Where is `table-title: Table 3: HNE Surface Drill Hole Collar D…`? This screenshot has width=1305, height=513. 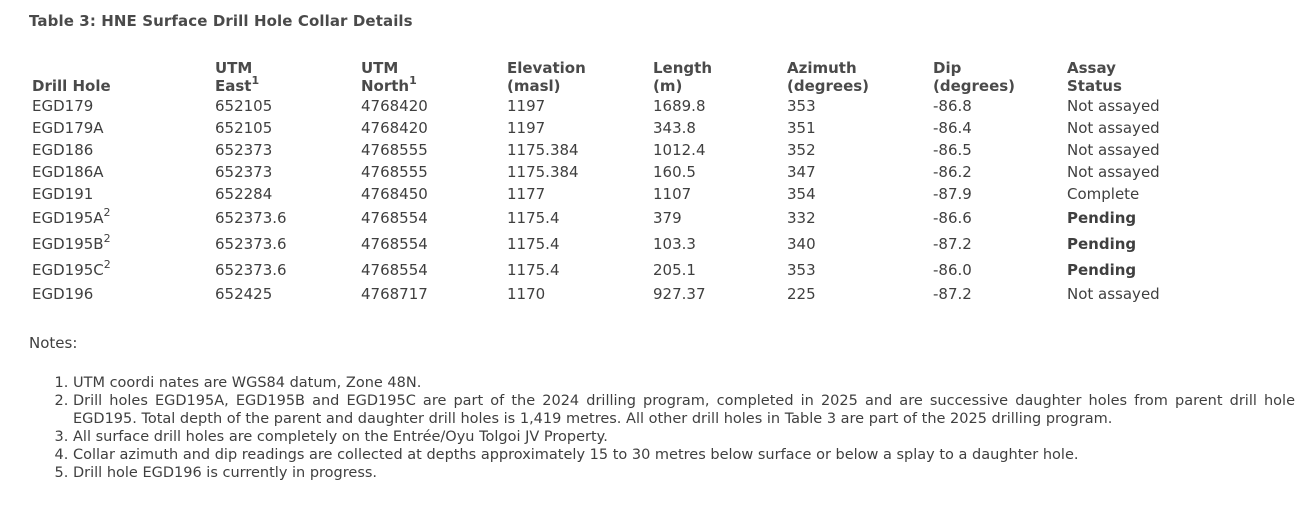 table-title: Table 3: HNE Surface Drill Hole Collar D… is located at coordinates (221, 21).